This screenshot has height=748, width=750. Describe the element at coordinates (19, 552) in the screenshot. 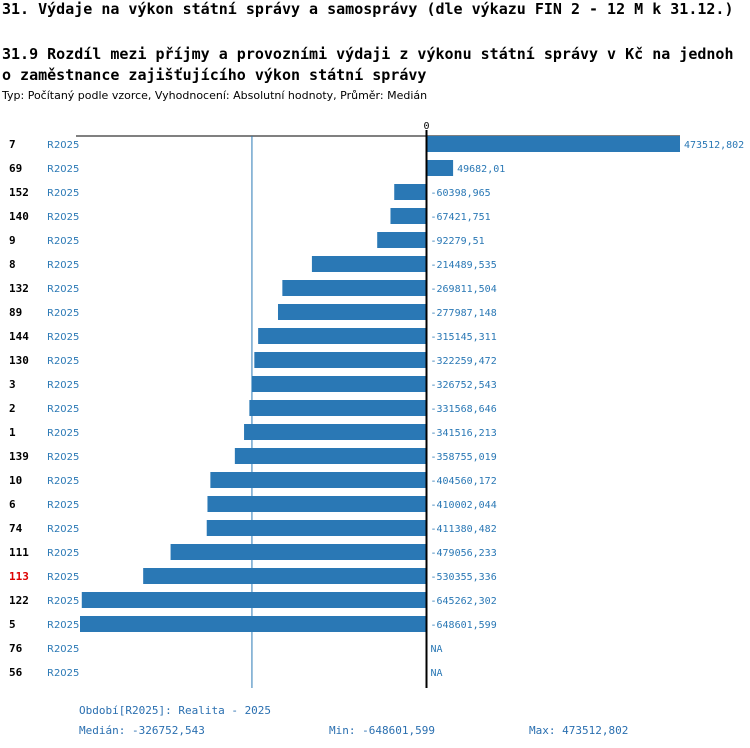

I see `row-id-label: 111` at that location.